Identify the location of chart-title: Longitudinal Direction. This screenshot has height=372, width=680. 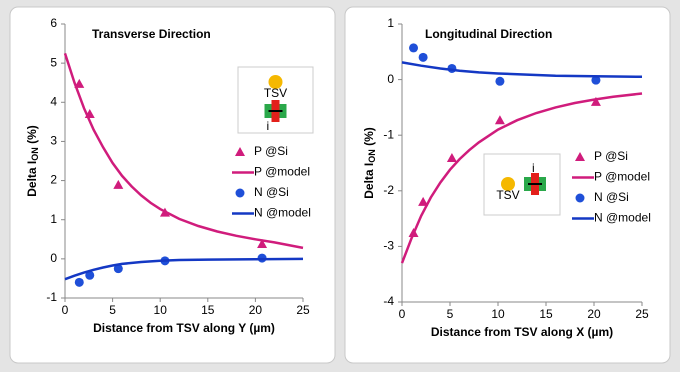
(488, 34).